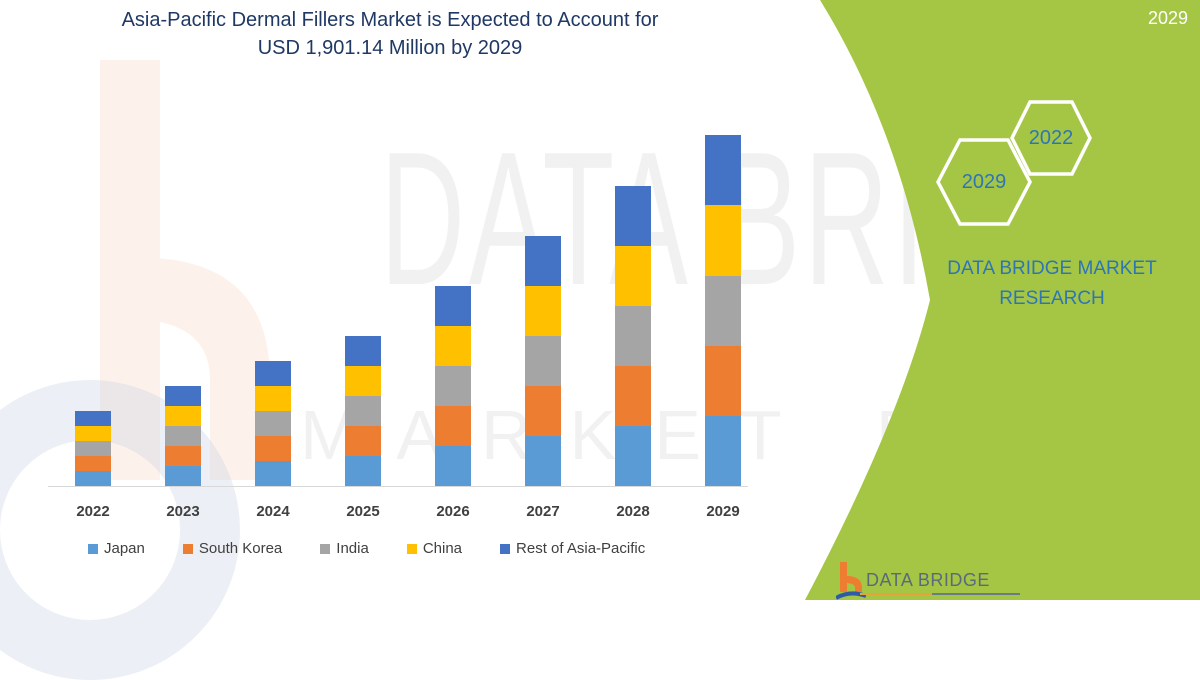  I want to click on bar-2025, so click(363, 411).